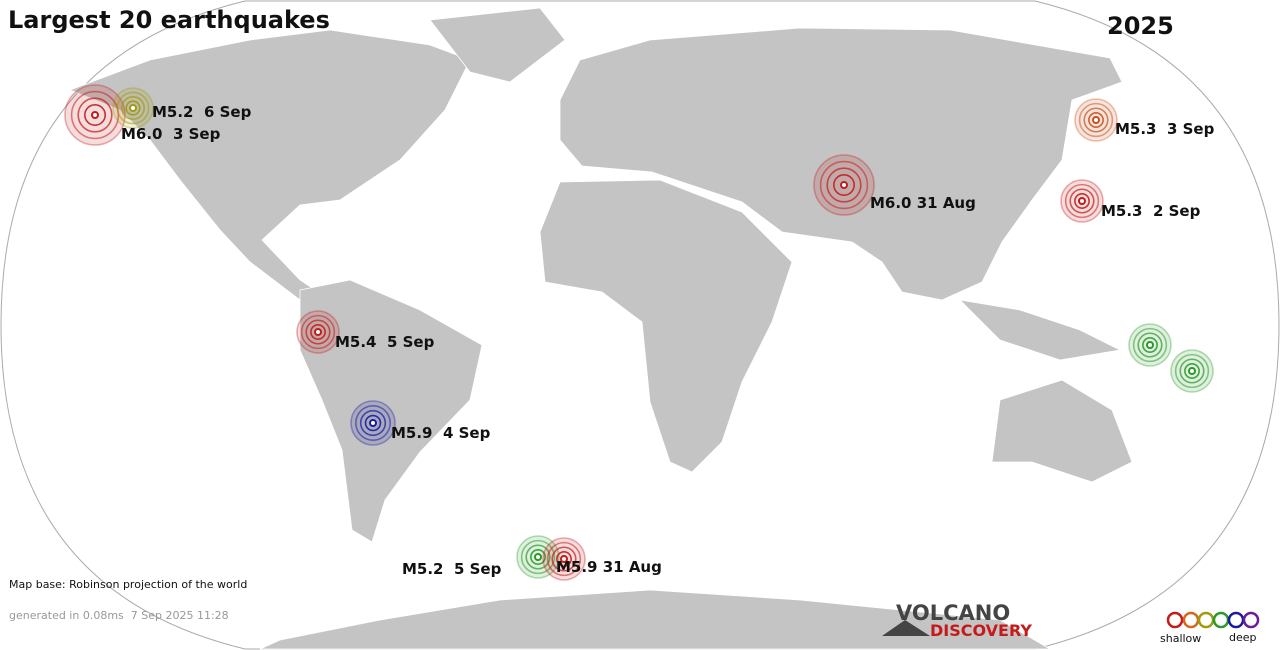 The height and width of the screenshot is (650, 1280). What do you see at coordinates (981, 630) in the screenshot?
I see `logo-line2: DISCOVERY` at bounding box center [981, 630].